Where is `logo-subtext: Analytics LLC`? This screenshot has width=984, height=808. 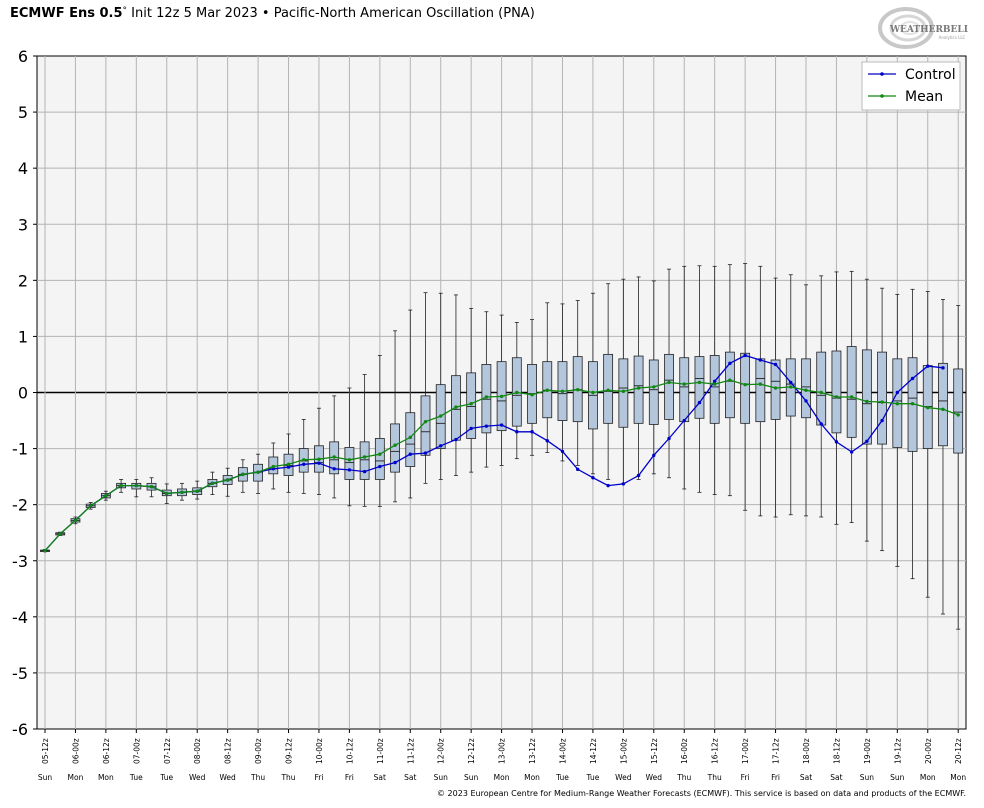
logo-subtext: Analytics LLC is located at coordinates (952, 37).